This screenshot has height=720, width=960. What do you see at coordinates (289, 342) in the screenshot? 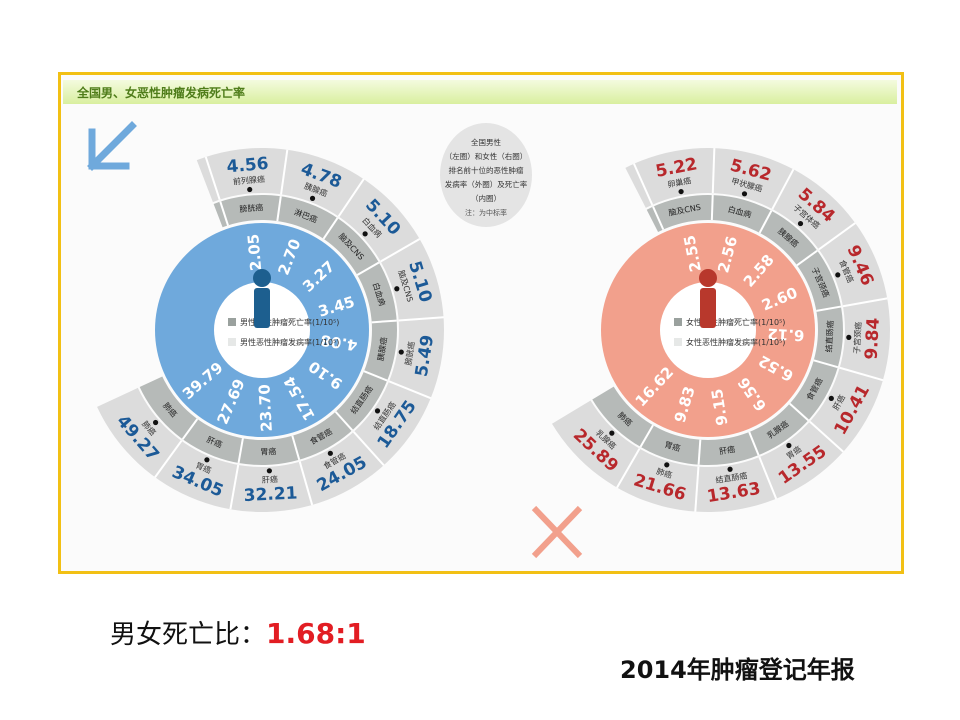
I see `legend-incidence-label: 男性恶性肿瘤发病率(1/10⁵)` at bounding box center [289, 342].